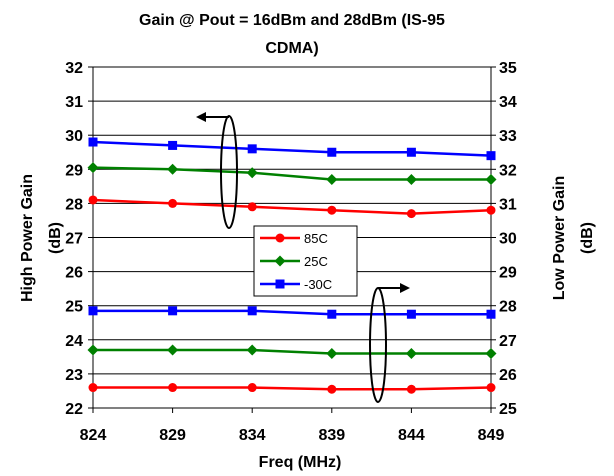  Describe the element at coordinates (74, 68) in the screenshot. I see `y-tick-label-left: 32` at that location.